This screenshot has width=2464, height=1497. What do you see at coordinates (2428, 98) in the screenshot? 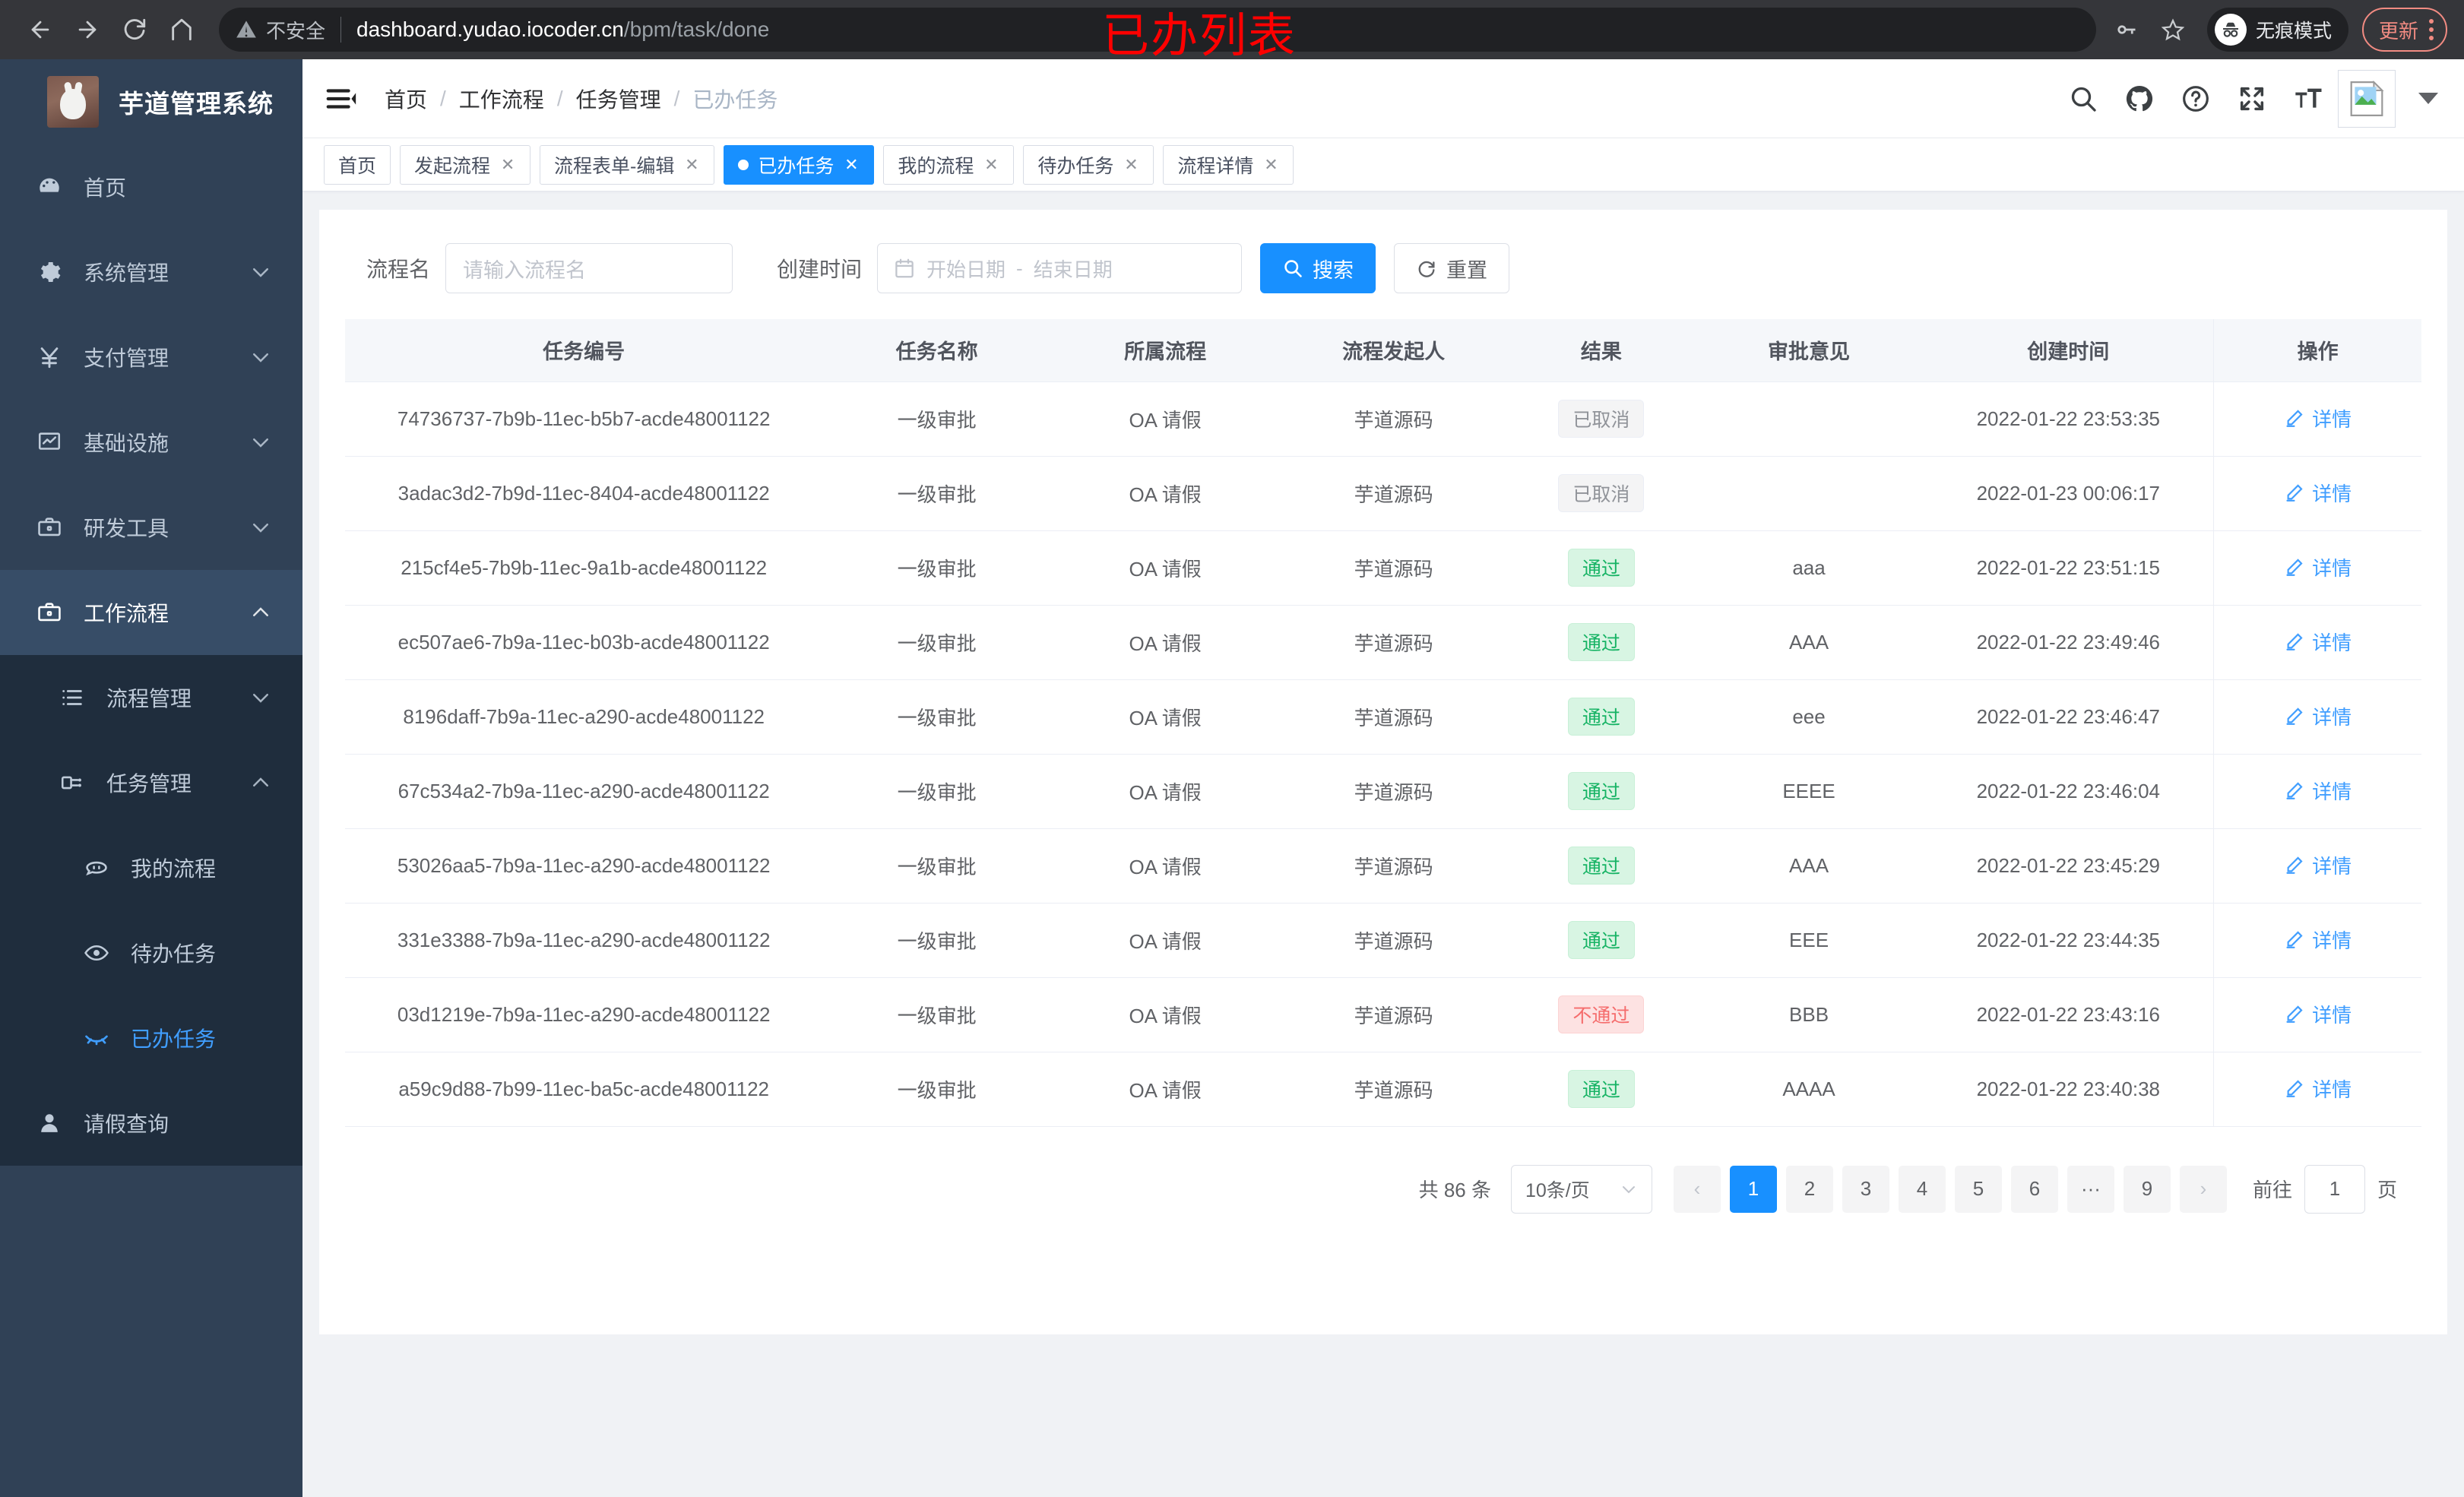
I see `chevron-down-icon` at bounding box center [2428, 98].